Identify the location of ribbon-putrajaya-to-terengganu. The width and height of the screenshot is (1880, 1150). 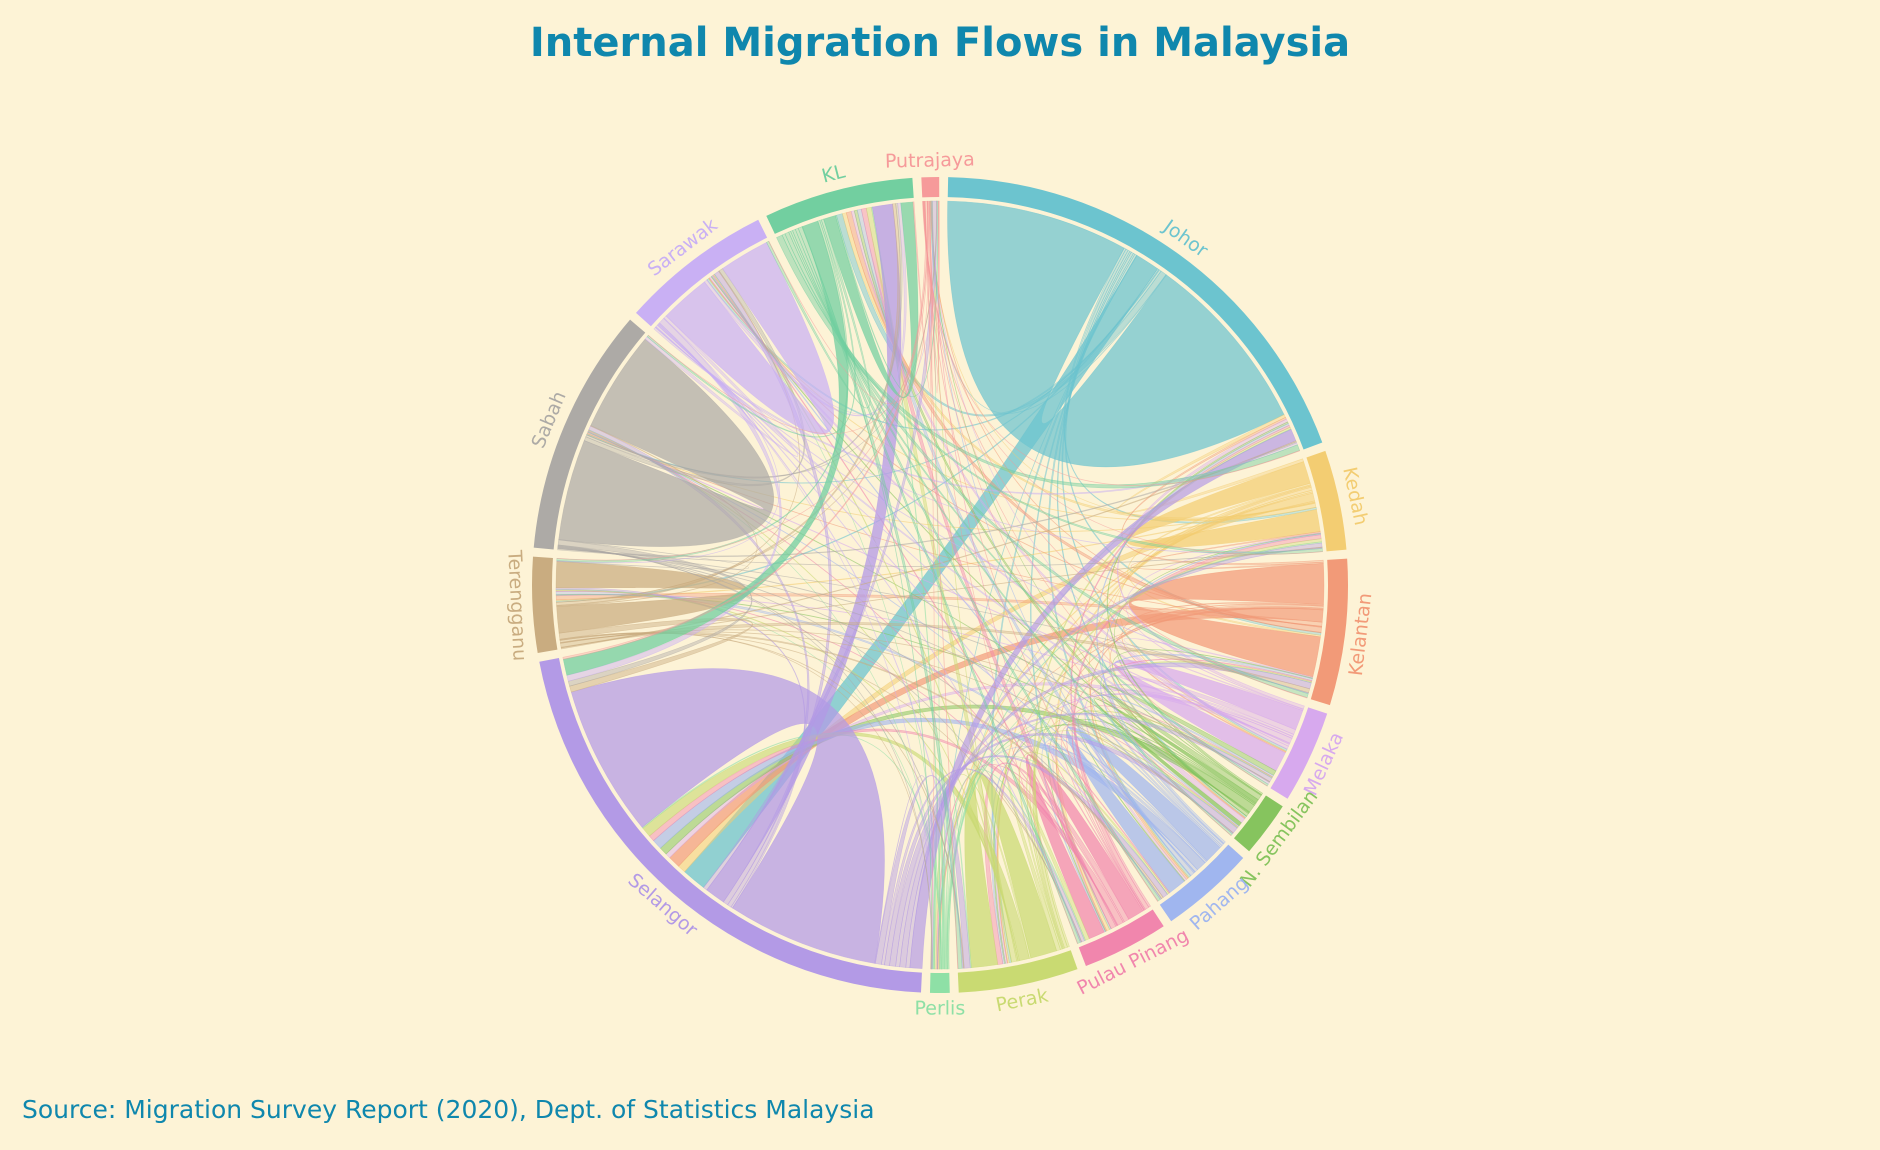
(742, 380).